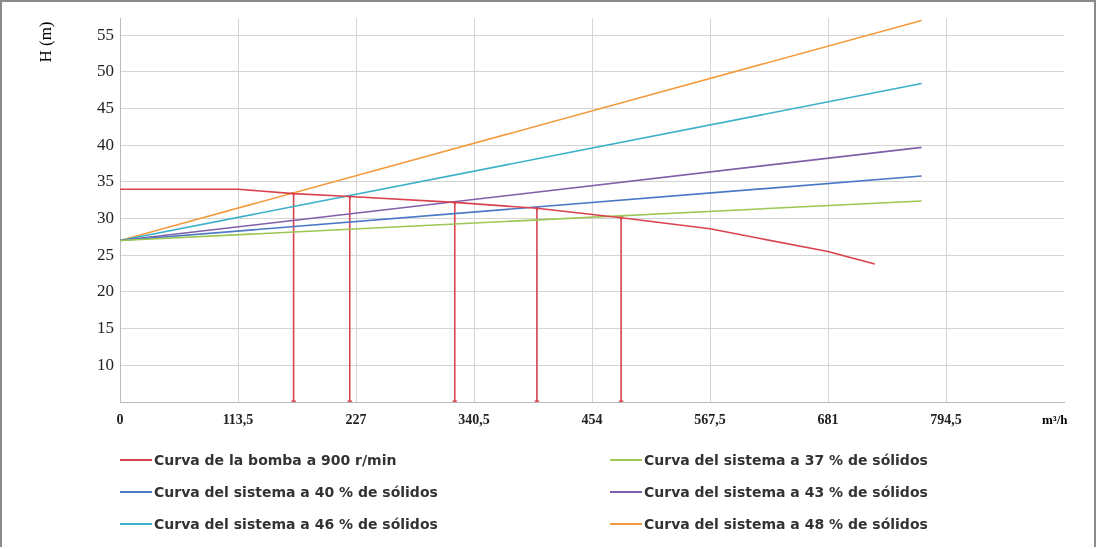 The height and width of the screenshot is (549, 1096). What do you see at coordinates (105, 144) in the screenshot?
I see `y-tick-label: 40` at bounding box center [105, 144].